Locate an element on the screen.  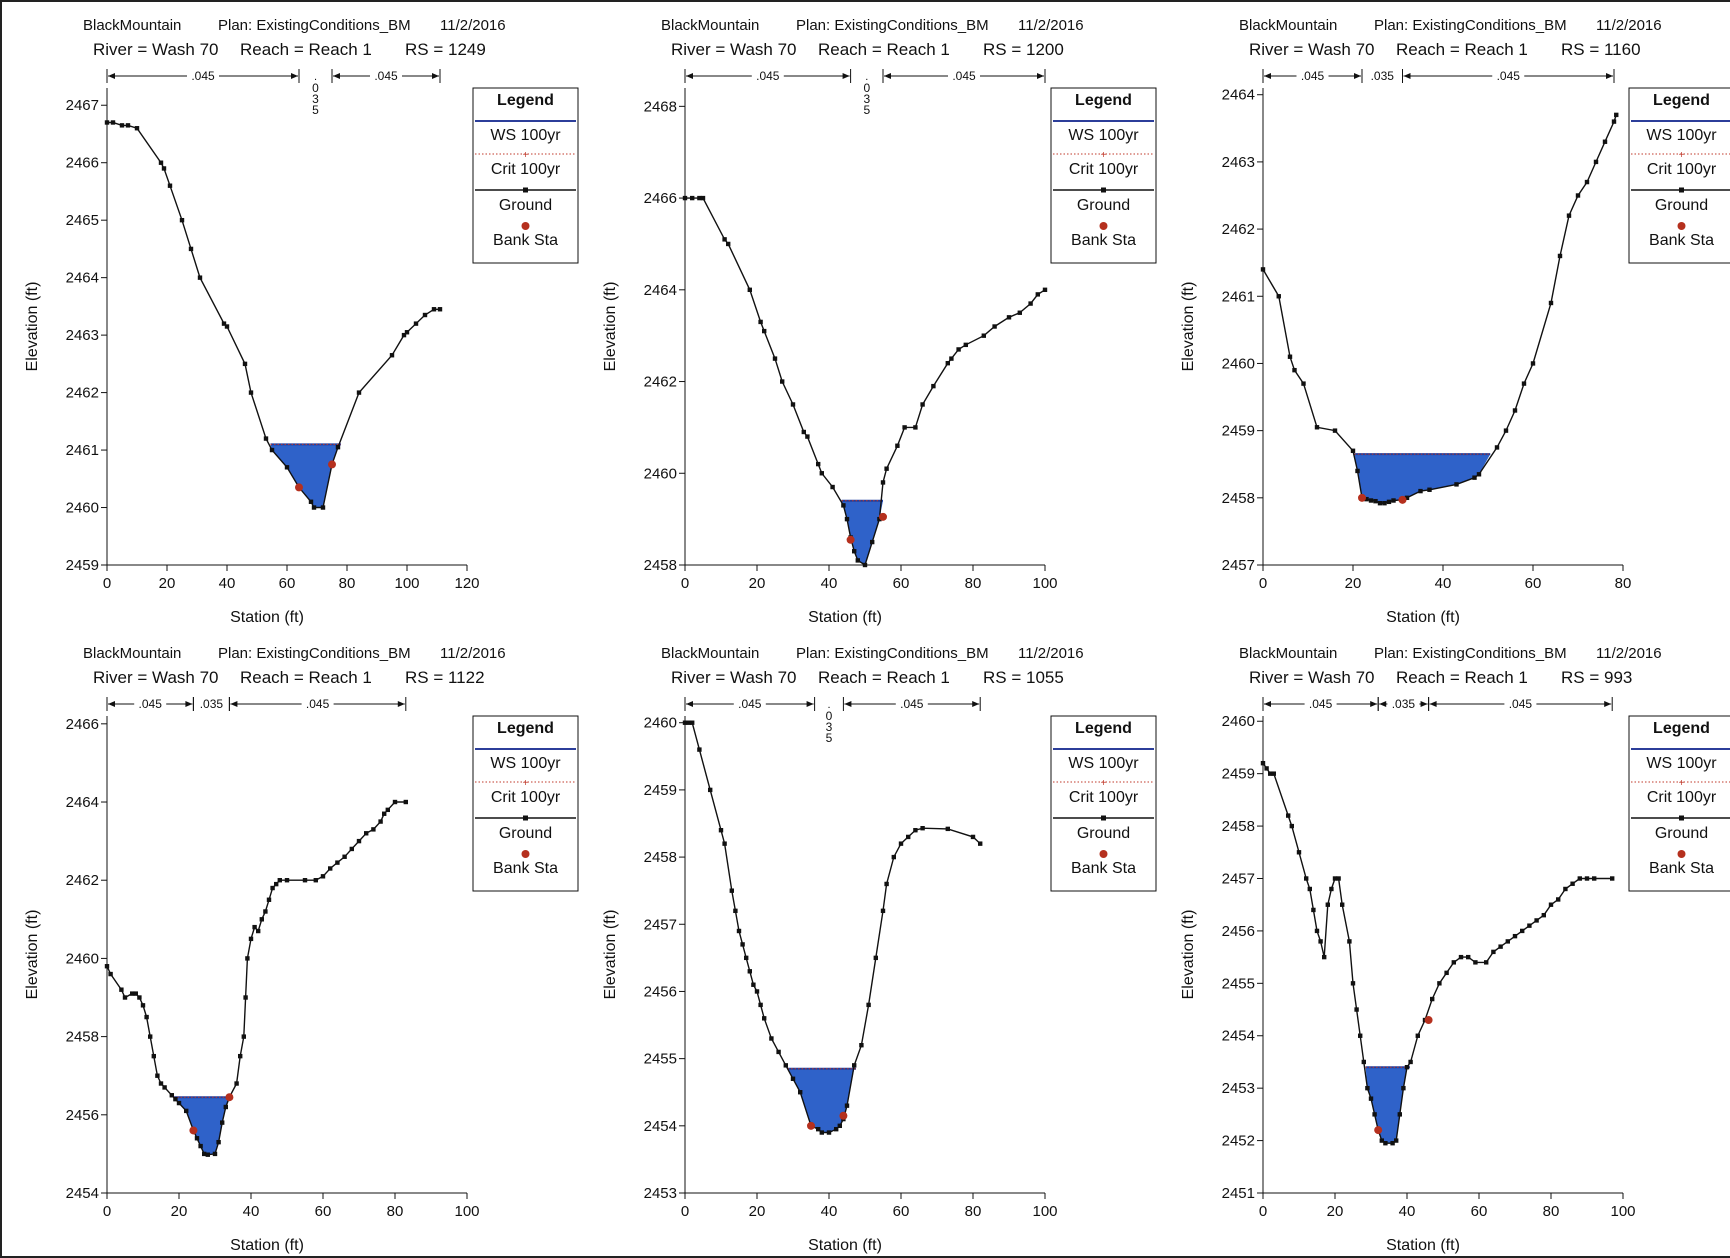
legend-item-bank: Bank Sta is located at coordinates (525, 868).